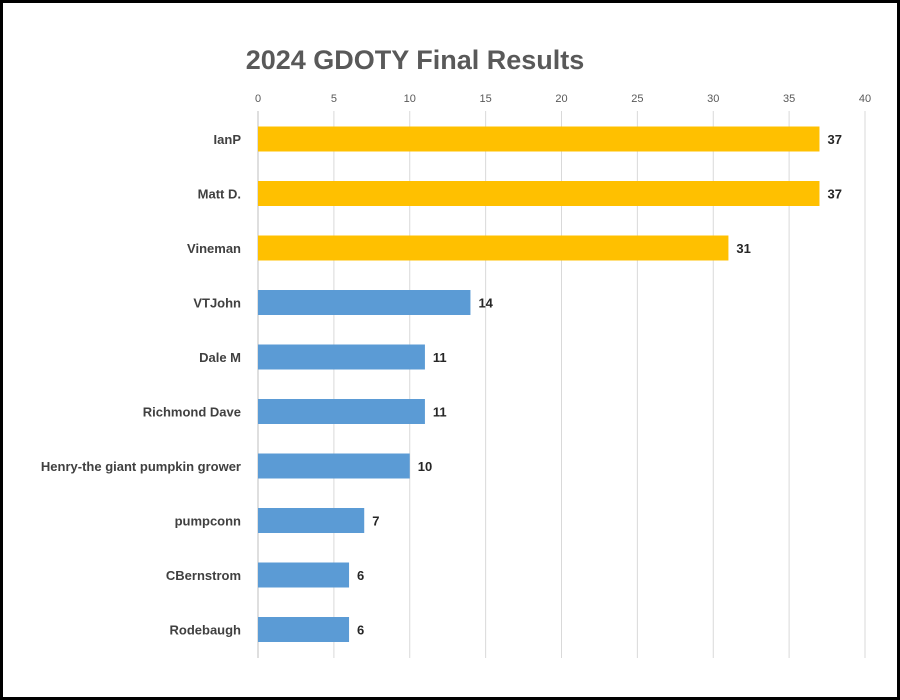 The image size is (900, 700). Describe the element at coordinates (415, 60) in the screenshot. I see `chart-title: 2024 GDOTY Final Results` at that location.